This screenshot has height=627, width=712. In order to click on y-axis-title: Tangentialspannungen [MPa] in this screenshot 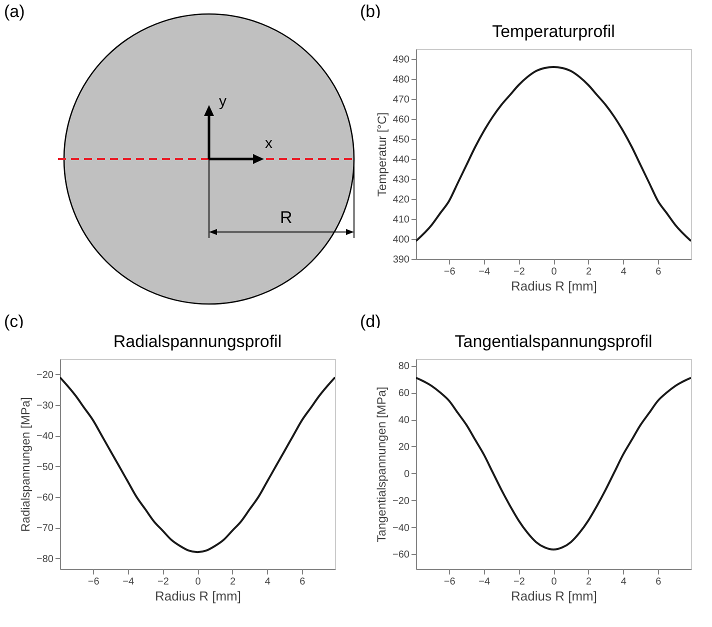, I will do `click(381, 464)`.